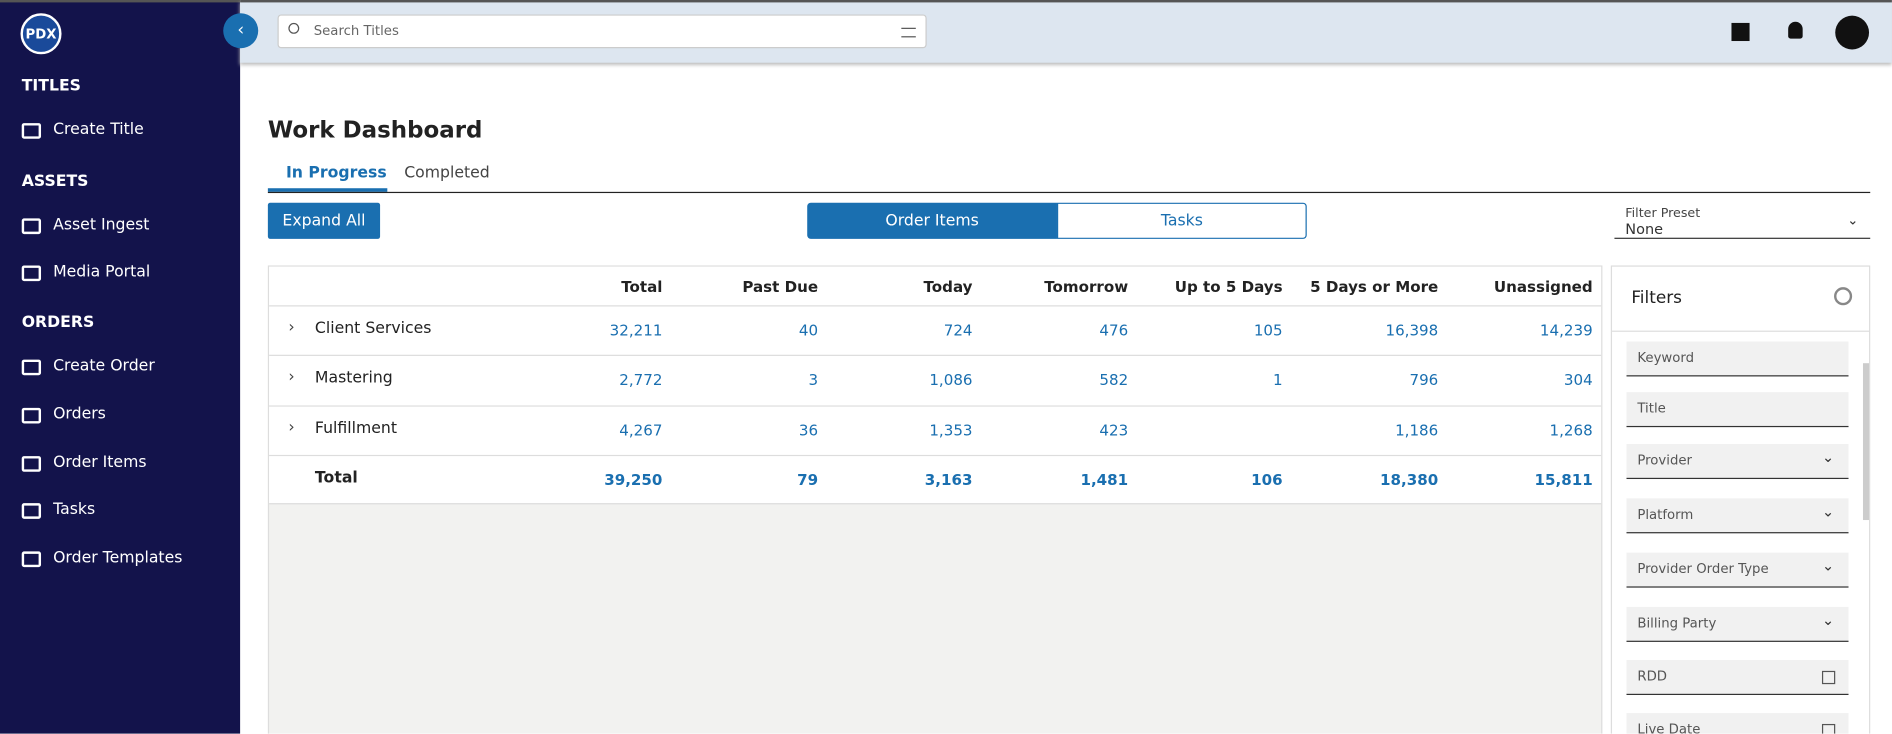  Describe the element at coordinates (808, 430) in the screenshot. I see `table-cell: 36` at that location.